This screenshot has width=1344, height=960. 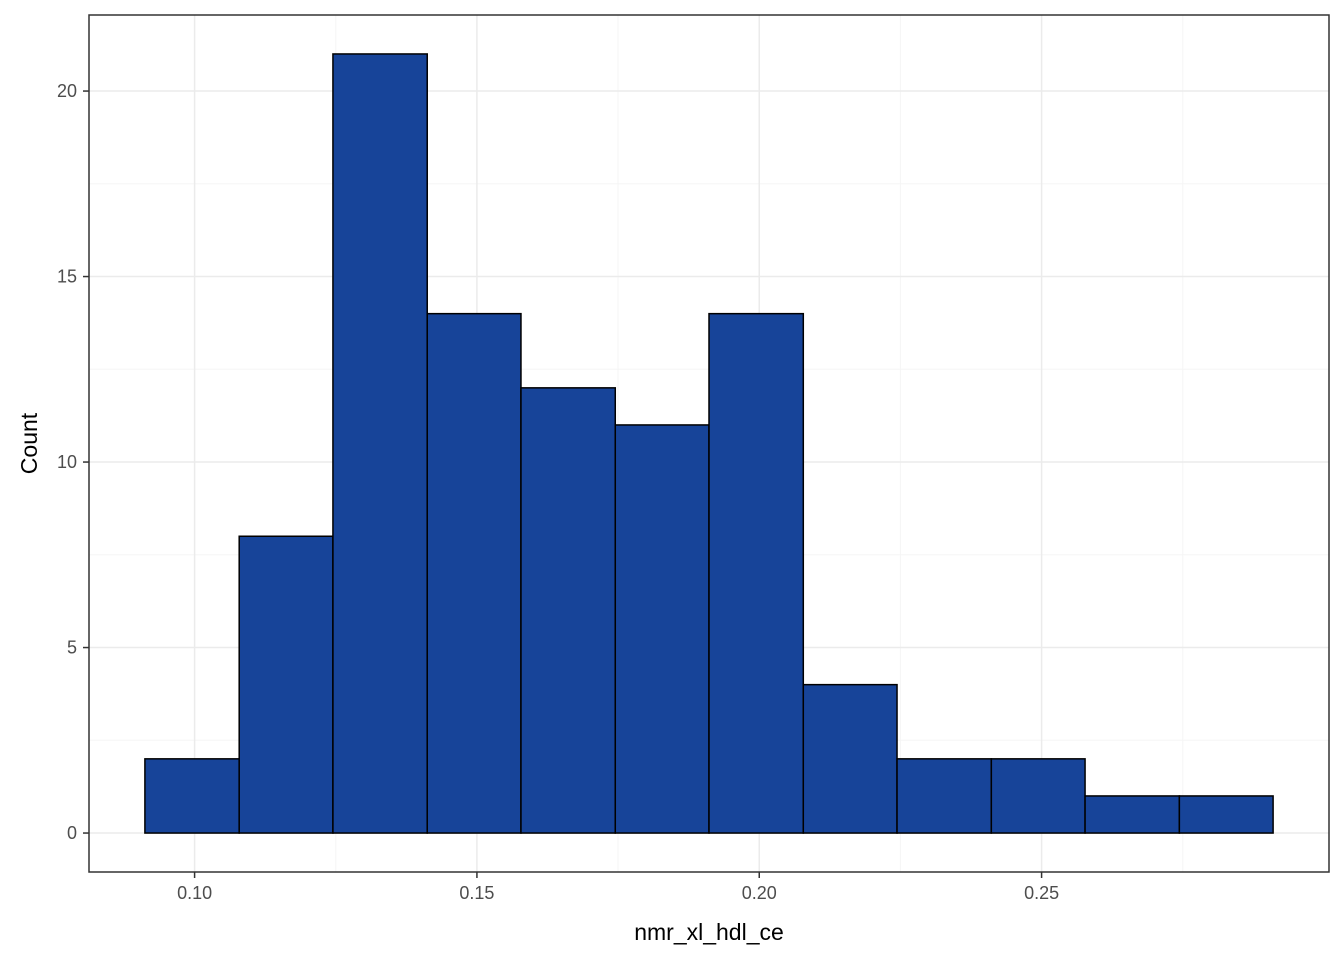 I want to click on y-tick-label-1: 5, so click(x=72, y=648).